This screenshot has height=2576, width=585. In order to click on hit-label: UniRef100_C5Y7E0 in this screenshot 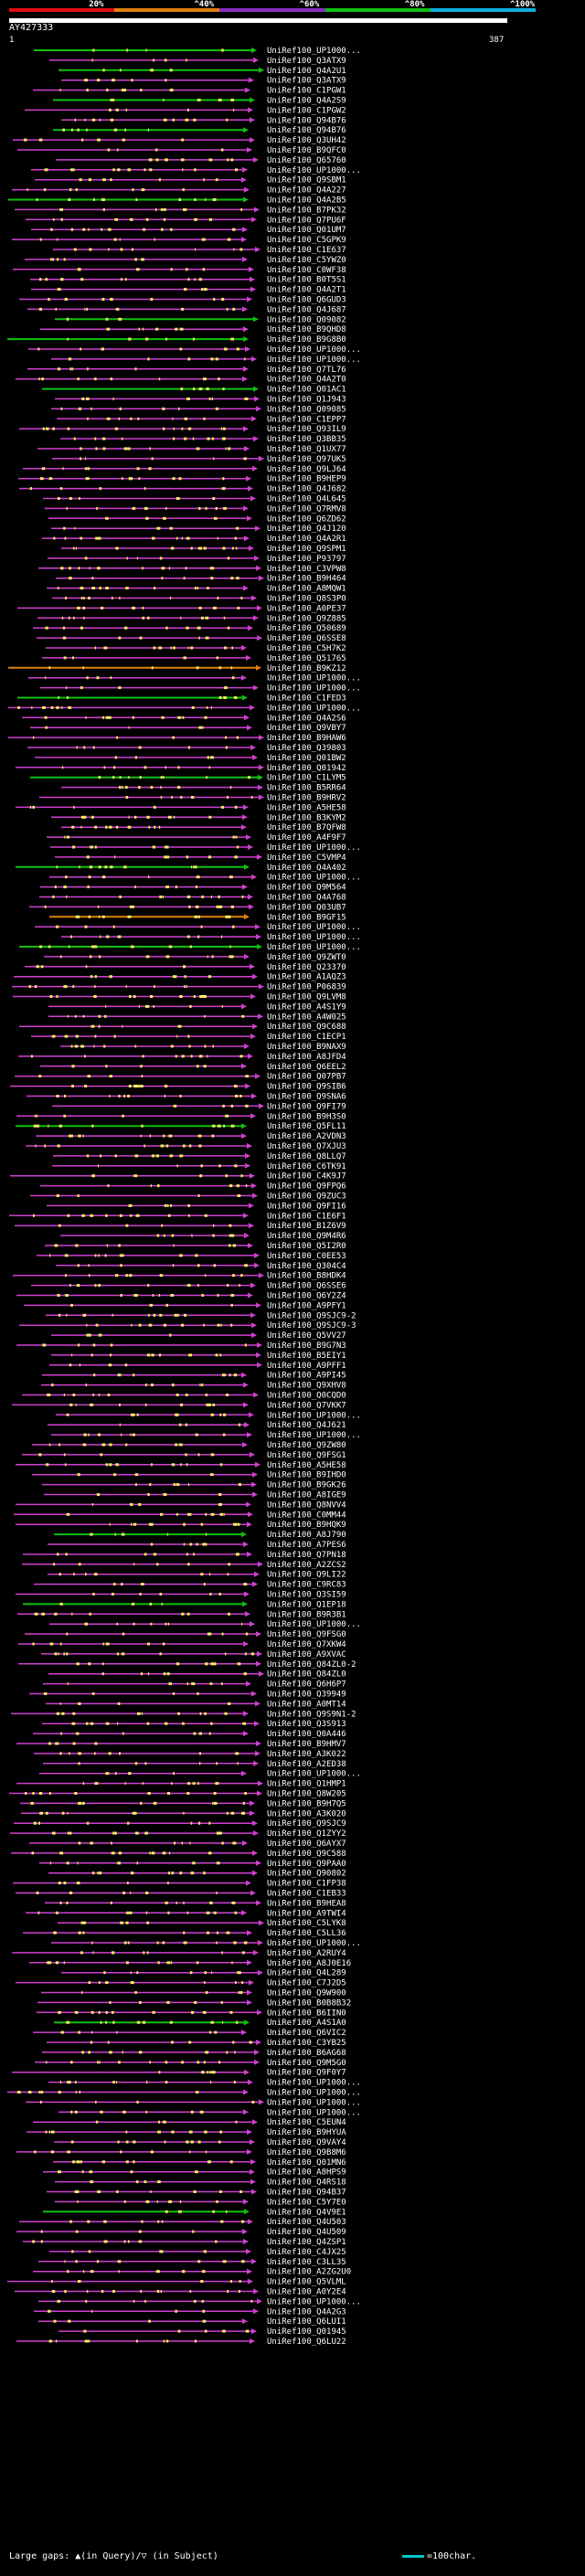, I will do `click(307, 2202)`.